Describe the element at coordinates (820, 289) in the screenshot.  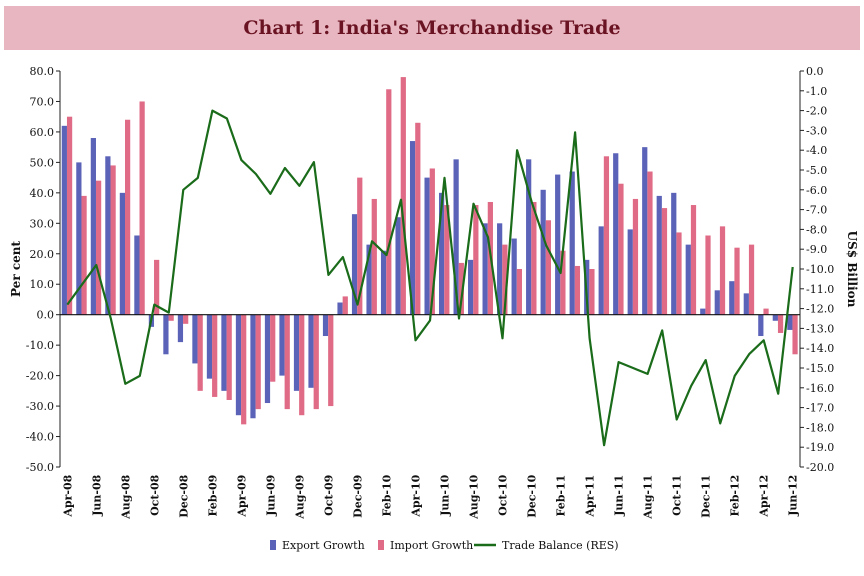
I see `y2-tick-label: -11.0` at that location.